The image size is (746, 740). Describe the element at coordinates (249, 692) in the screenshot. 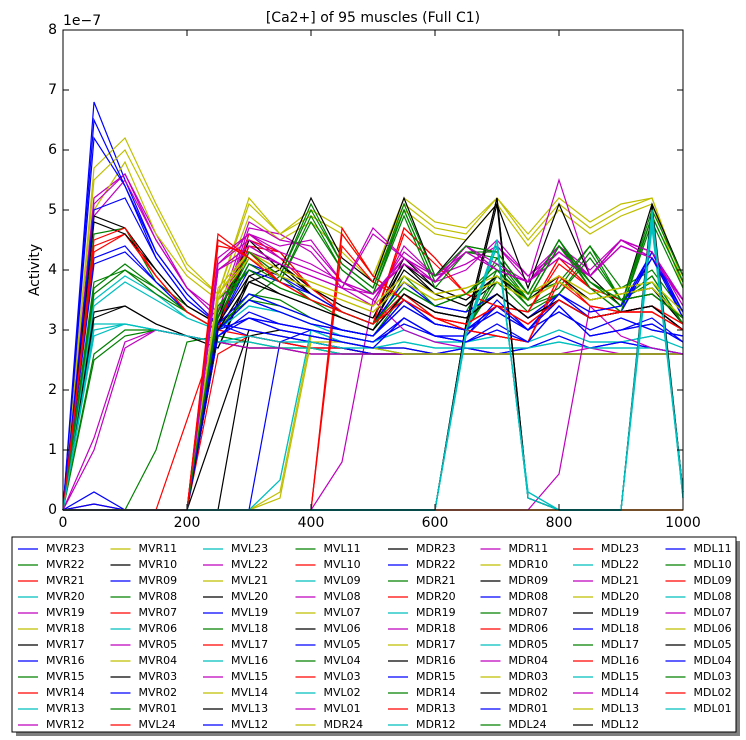

I see `legend-label: MVL14` at that location.